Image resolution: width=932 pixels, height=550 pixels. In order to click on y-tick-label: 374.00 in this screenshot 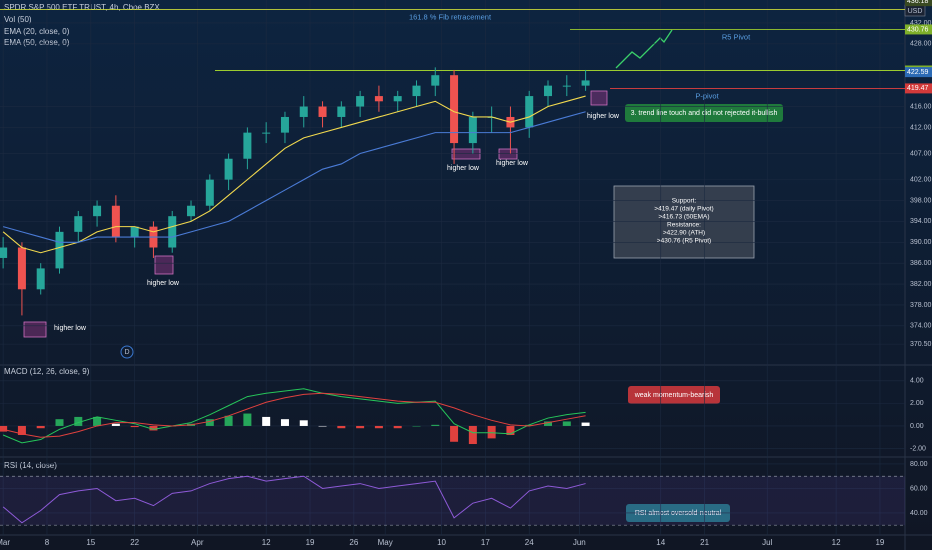, I will do `click(921, 326)`.